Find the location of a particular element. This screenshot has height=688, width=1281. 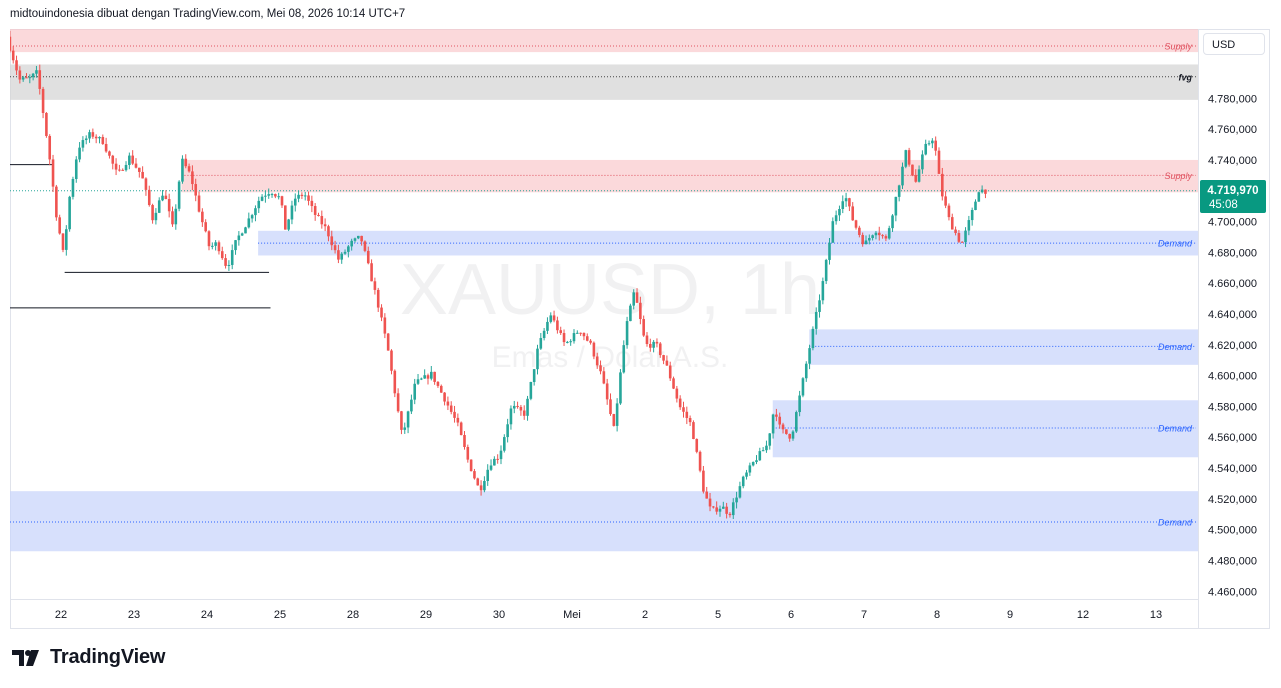

zone-label-2: Supply is located at coordinates (1178, 176).